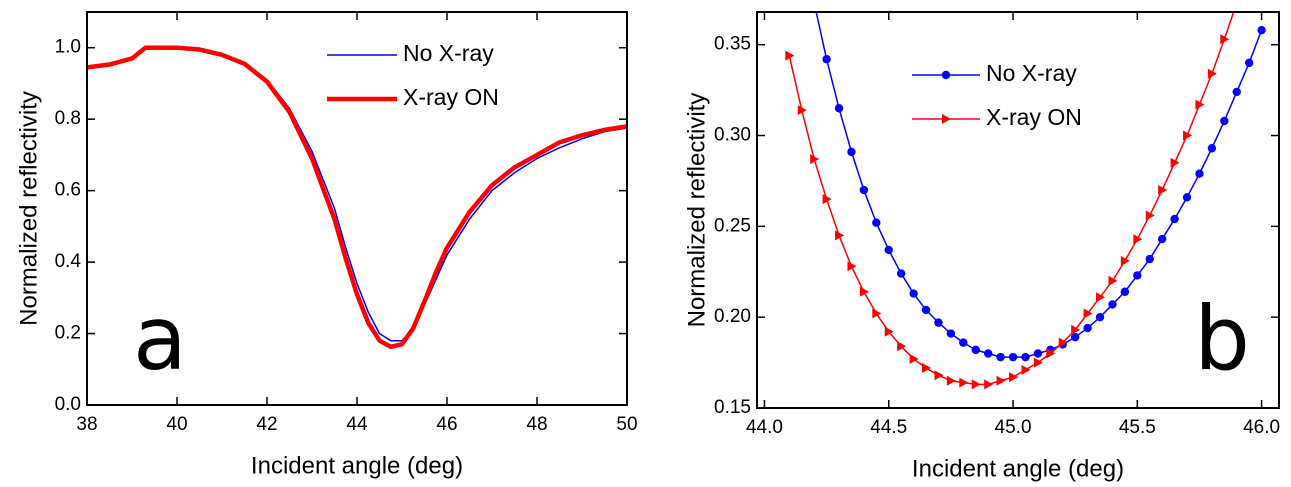 The width and height of the screenshot is (1291, 487). What do you see at coordinates (732, 135) in the screenshot?
I see `y-tick-label: 0.30` at bounding box center [732, 135].